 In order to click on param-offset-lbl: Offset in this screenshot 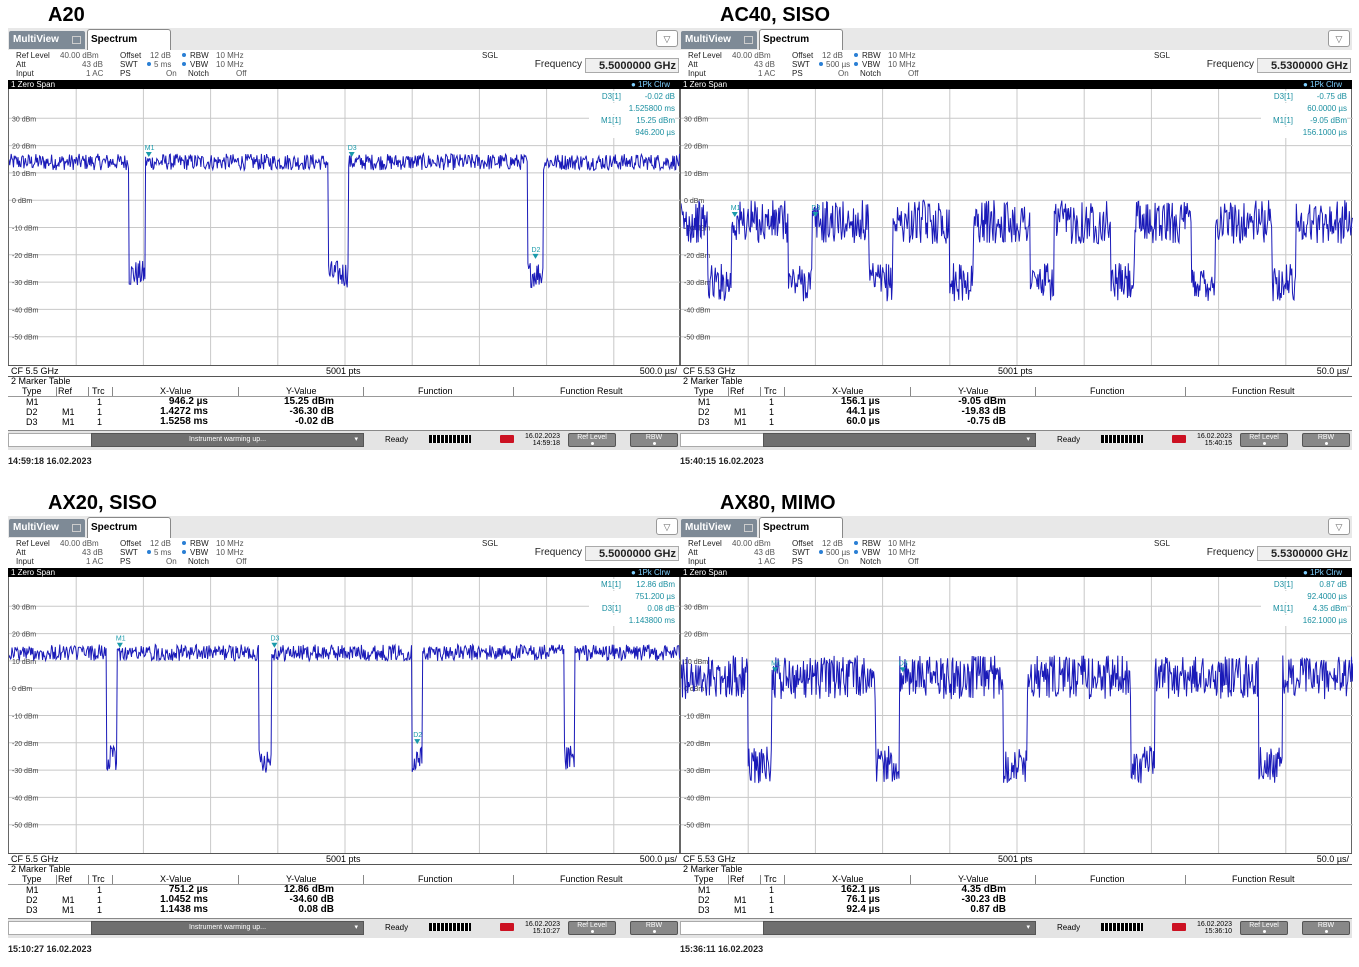, I will do `click(803, 55)`.